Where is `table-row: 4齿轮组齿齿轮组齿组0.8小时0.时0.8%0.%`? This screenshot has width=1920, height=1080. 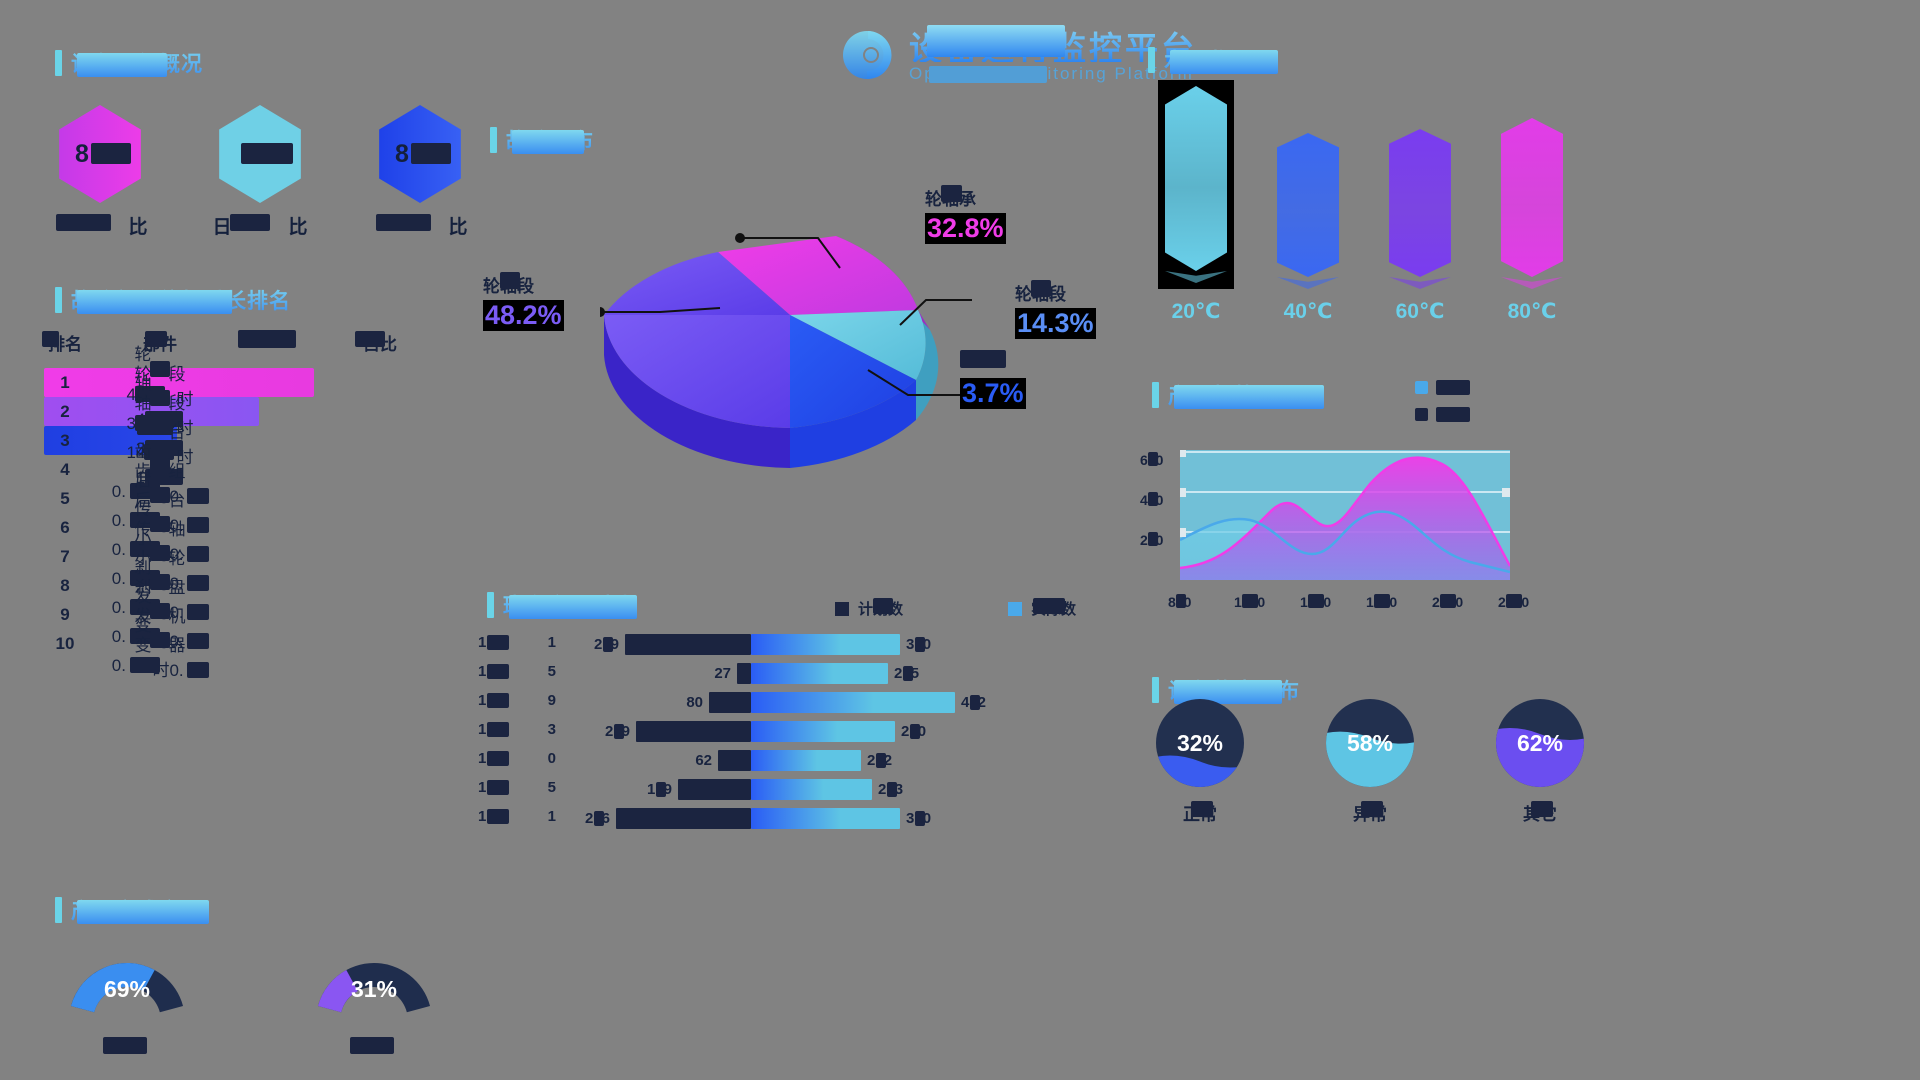
table-row: 4齿轮组齿齿轮组齿组0.8小时0.时0.8%0.% is located at coordinates (230, 474).